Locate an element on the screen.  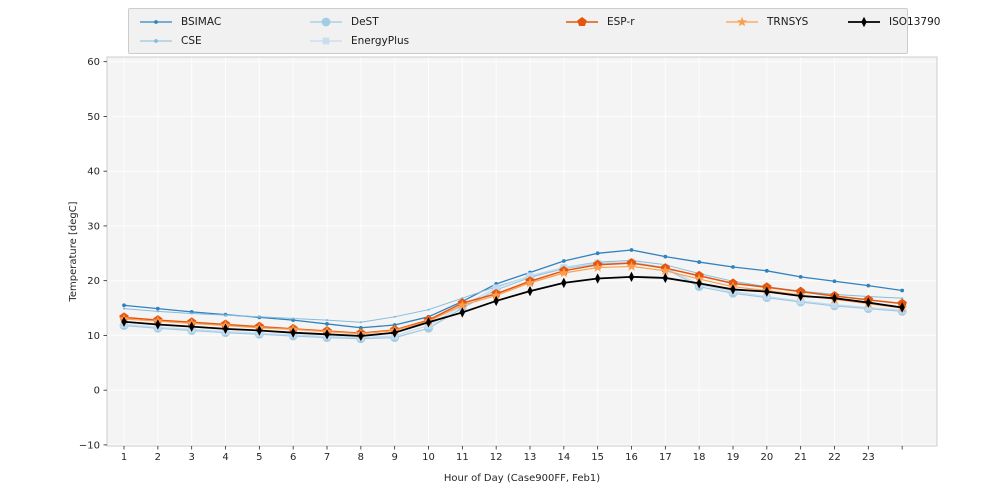
y-tick-label: 10 is located at coordinates (93, 336).